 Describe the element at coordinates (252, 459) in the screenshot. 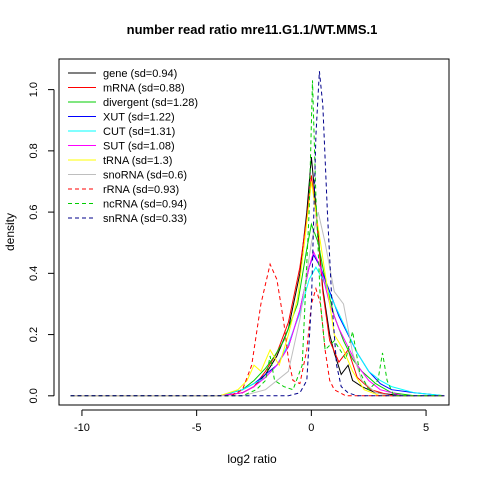

I see `x-axis-label: log2 ratio` at that location.